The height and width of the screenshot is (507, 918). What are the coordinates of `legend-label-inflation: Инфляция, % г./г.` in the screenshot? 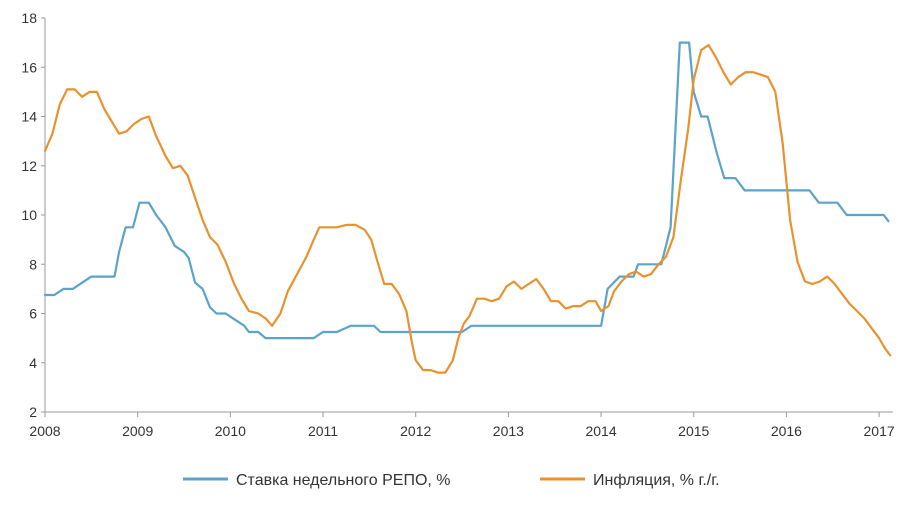 It's located at (656, 480).